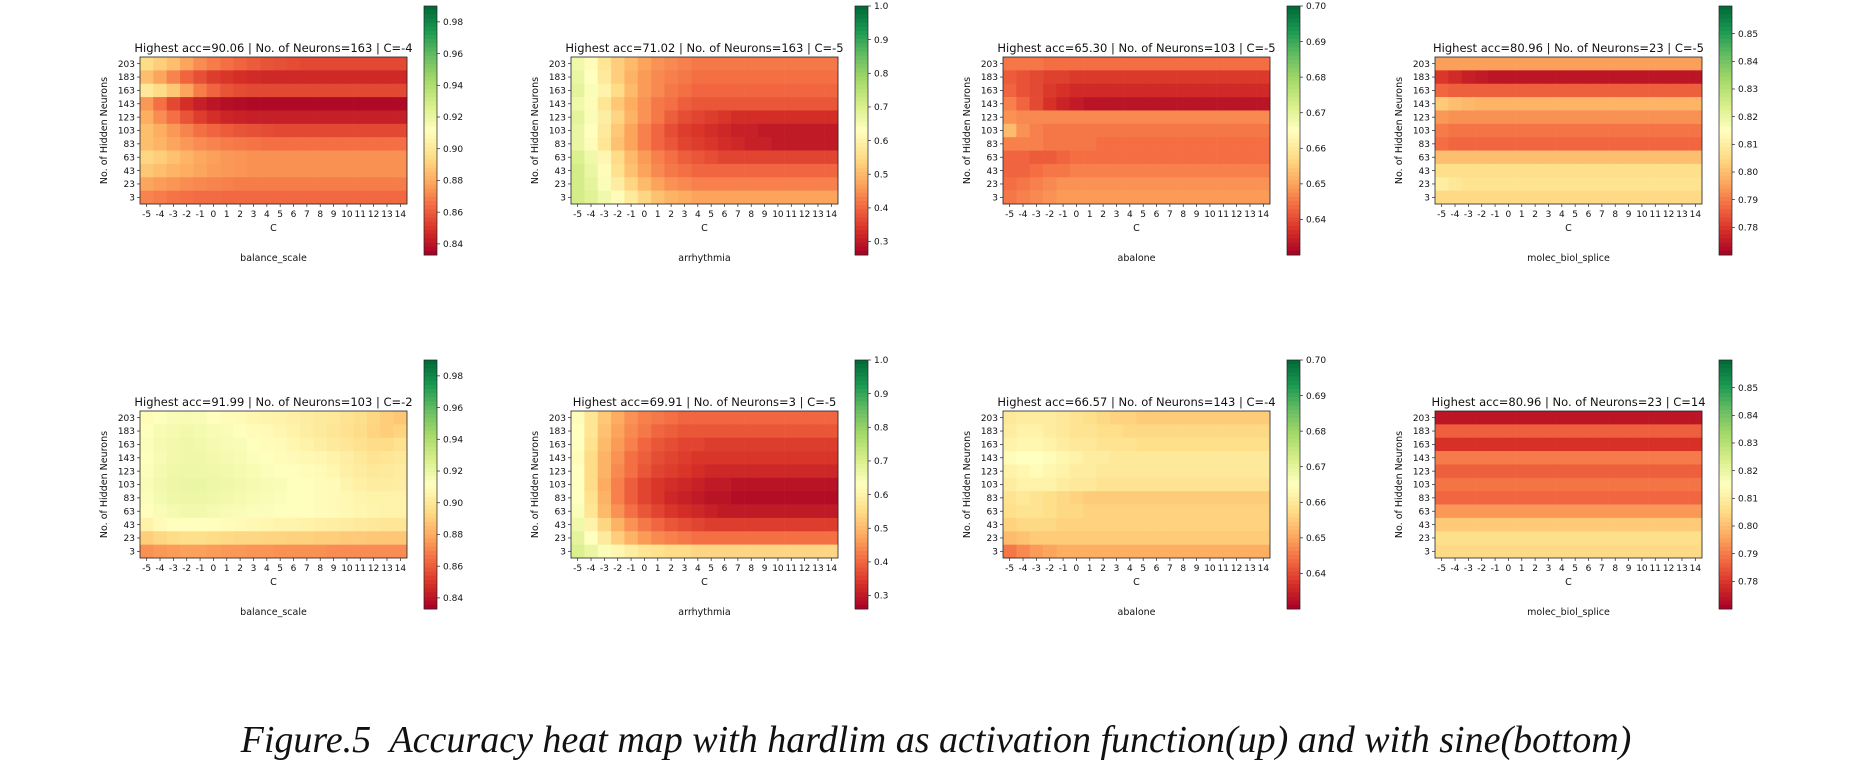 The image size is (1872, 780). I want to click on x-tick-label: 10, so click(778, 215).